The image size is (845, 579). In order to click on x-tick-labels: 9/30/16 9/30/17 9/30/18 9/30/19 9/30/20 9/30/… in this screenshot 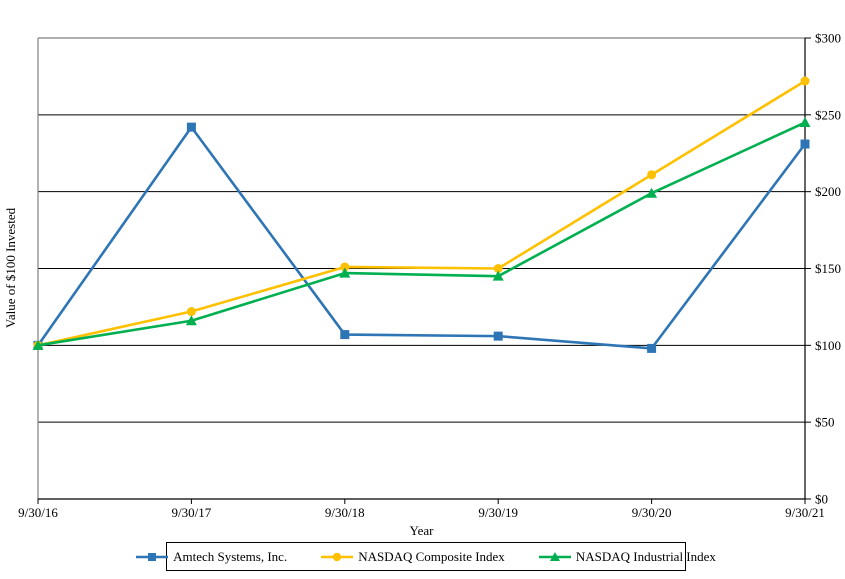, I will do `click(421, 512)`.